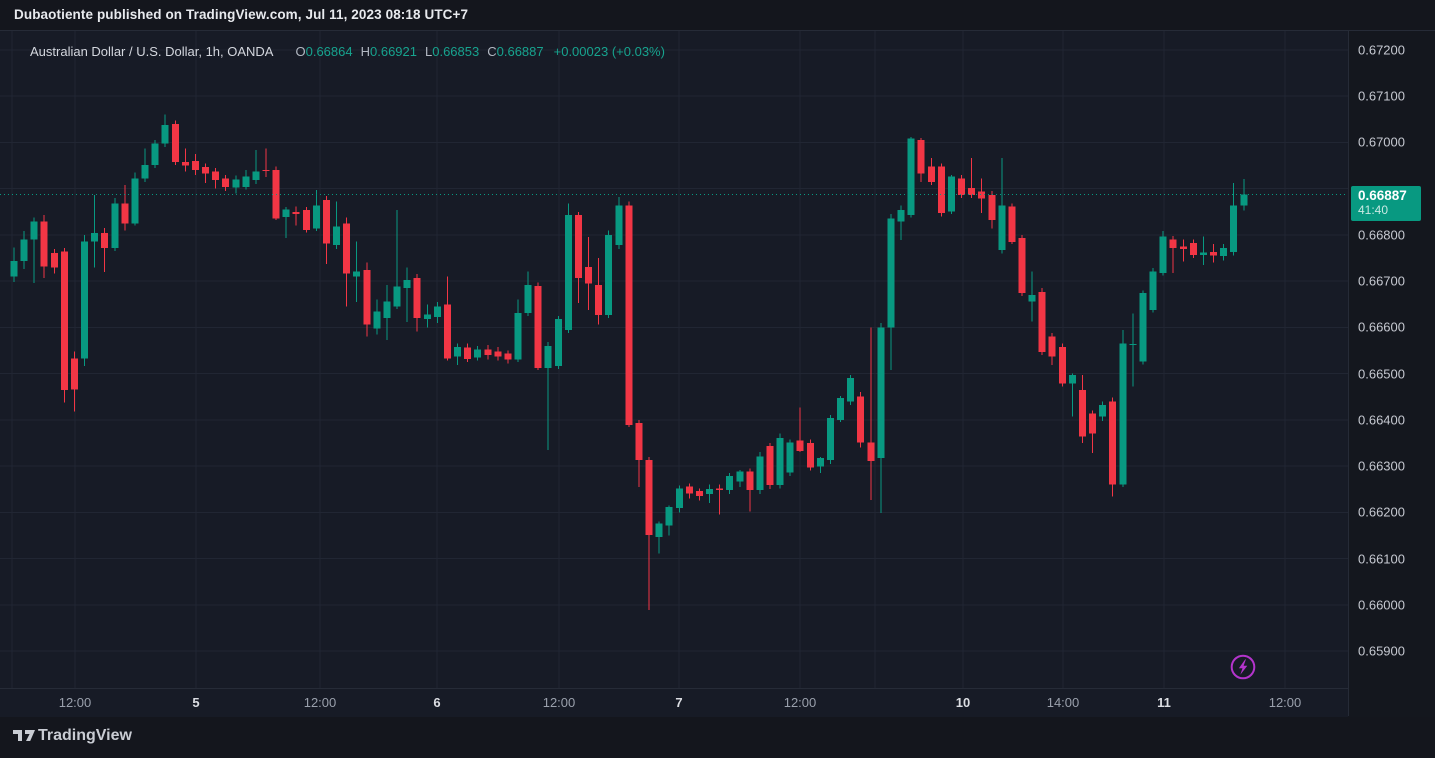  I want to click on flash-button, so click(1243, 667).